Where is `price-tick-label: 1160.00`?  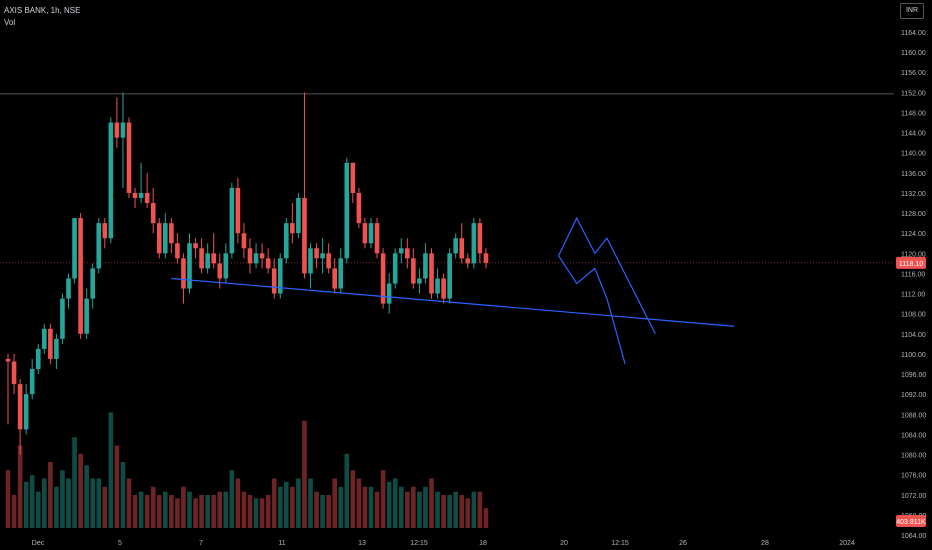 price-tick-label: 1160.00 is located at coordinates (913, 53).